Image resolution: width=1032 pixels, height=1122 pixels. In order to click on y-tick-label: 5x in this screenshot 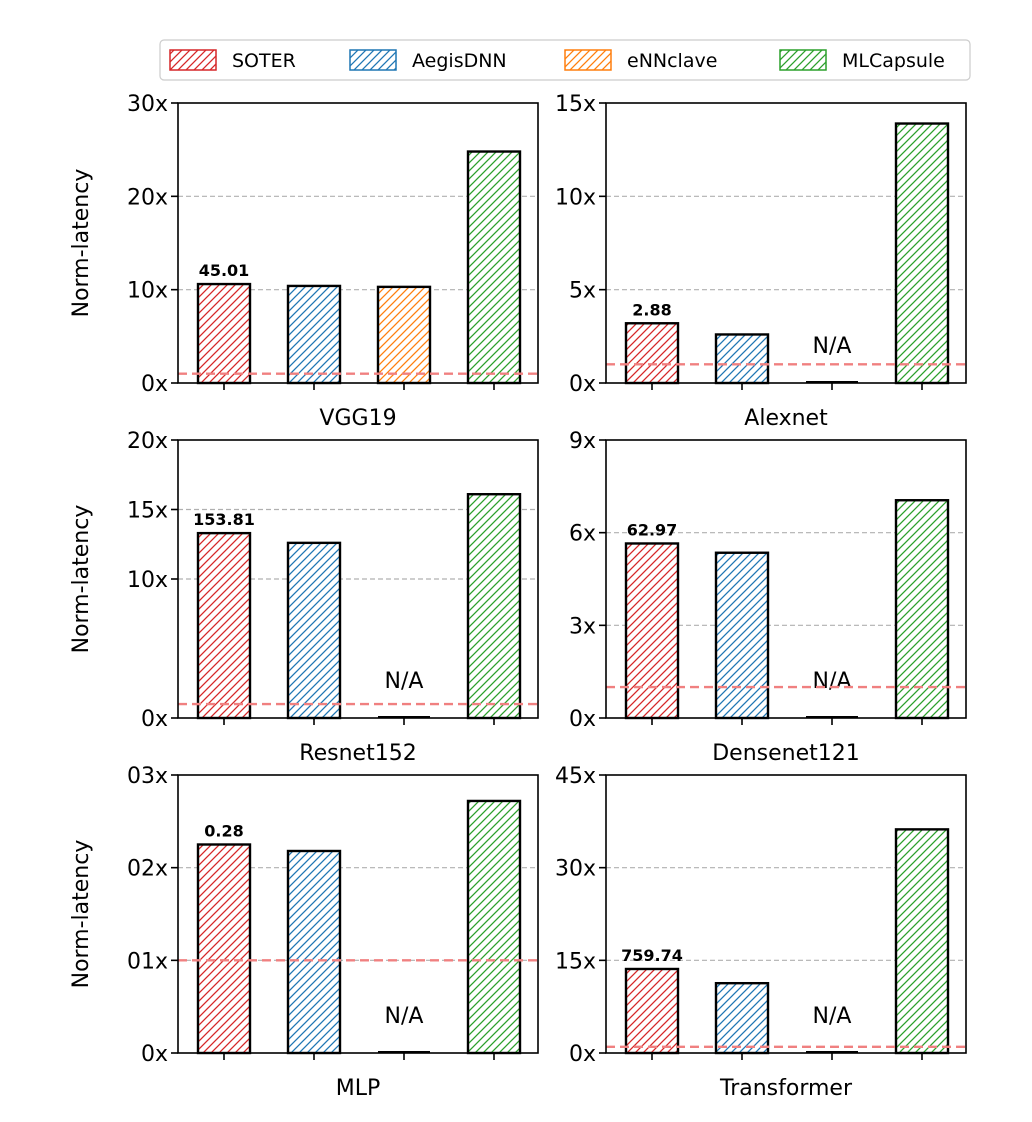, I will do `click(582, 291)`.